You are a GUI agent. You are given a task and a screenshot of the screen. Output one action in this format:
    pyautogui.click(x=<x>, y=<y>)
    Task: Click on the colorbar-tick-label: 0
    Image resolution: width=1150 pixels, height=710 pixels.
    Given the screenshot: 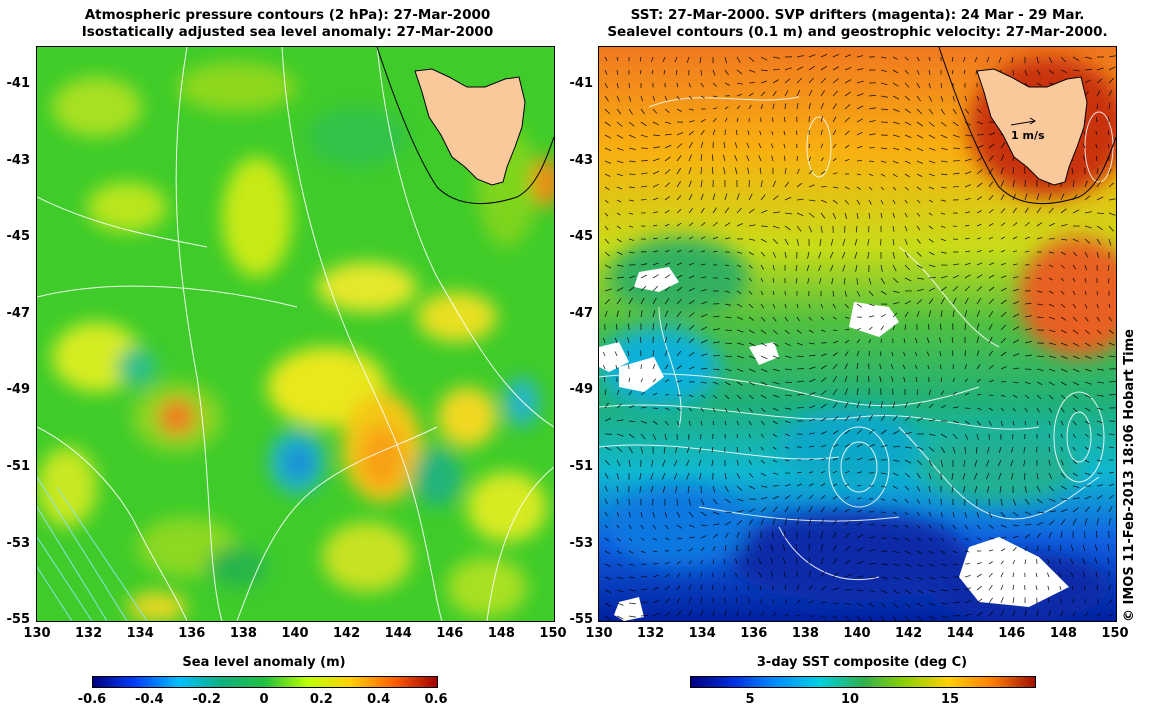 What is the action you would take?
    pyautogui.click(x=264, y=699)
    